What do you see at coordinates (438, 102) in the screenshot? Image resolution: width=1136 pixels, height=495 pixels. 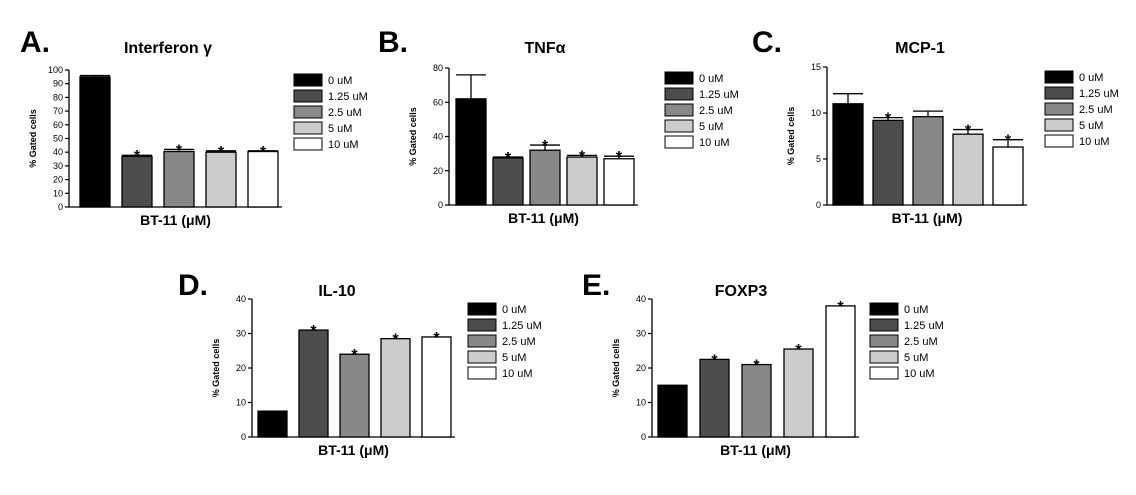 I see `y-tick-label: 60` at bounding box center [438, 102].